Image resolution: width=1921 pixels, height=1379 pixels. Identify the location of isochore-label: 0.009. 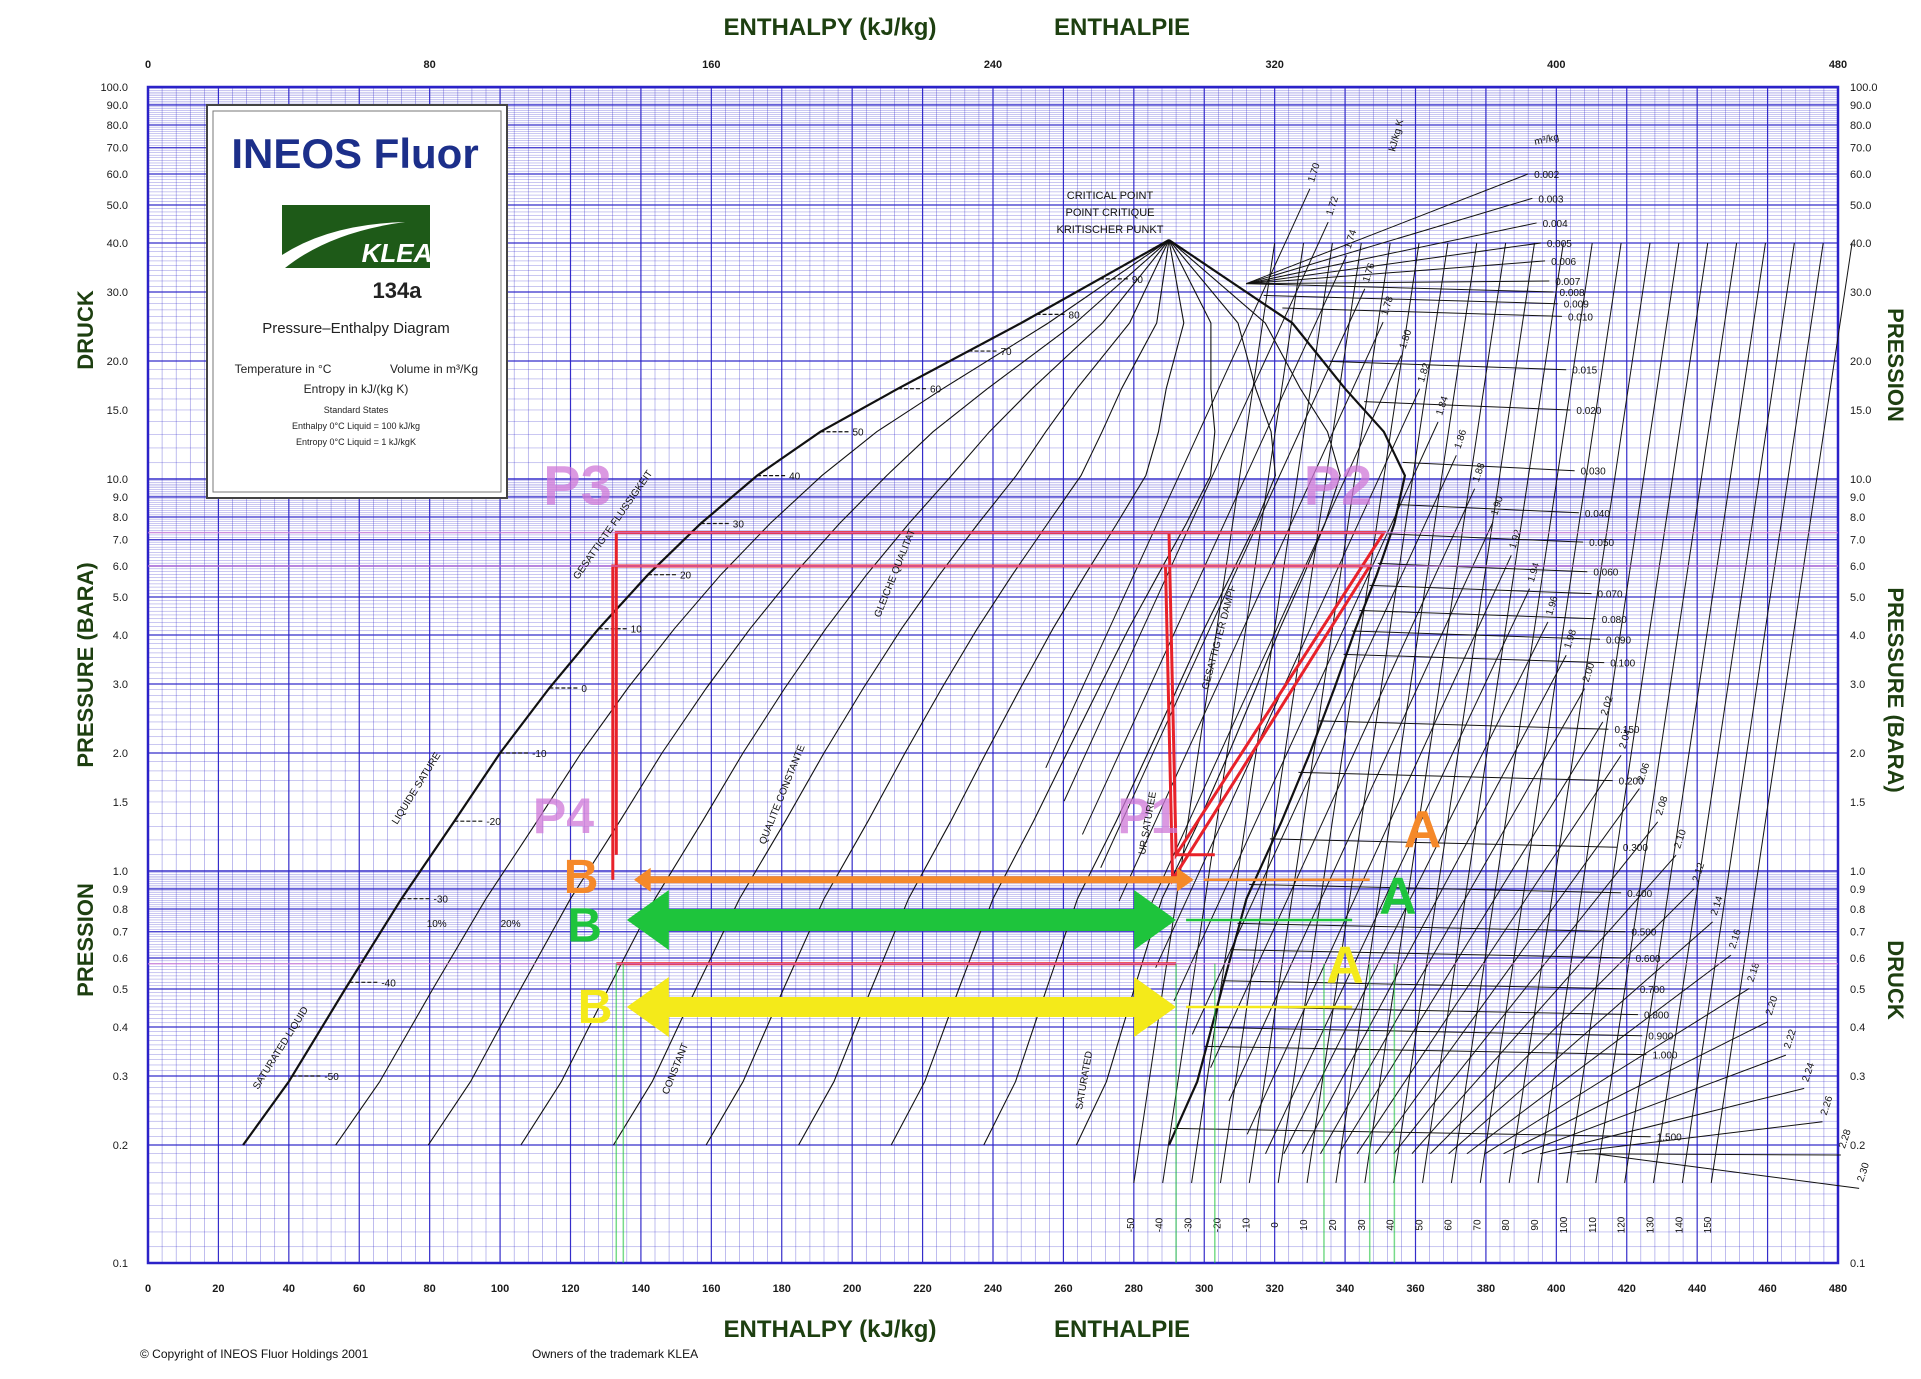
(1576, 305).